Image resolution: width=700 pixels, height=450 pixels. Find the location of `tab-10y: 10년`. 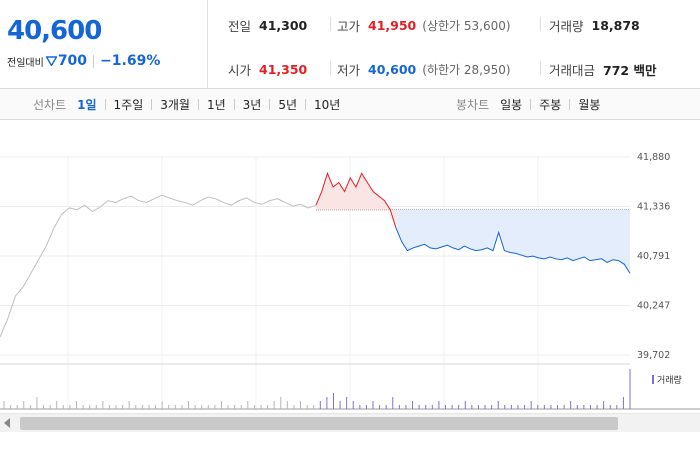

tab-10y: 10년 is located at coordinates (327, 105).